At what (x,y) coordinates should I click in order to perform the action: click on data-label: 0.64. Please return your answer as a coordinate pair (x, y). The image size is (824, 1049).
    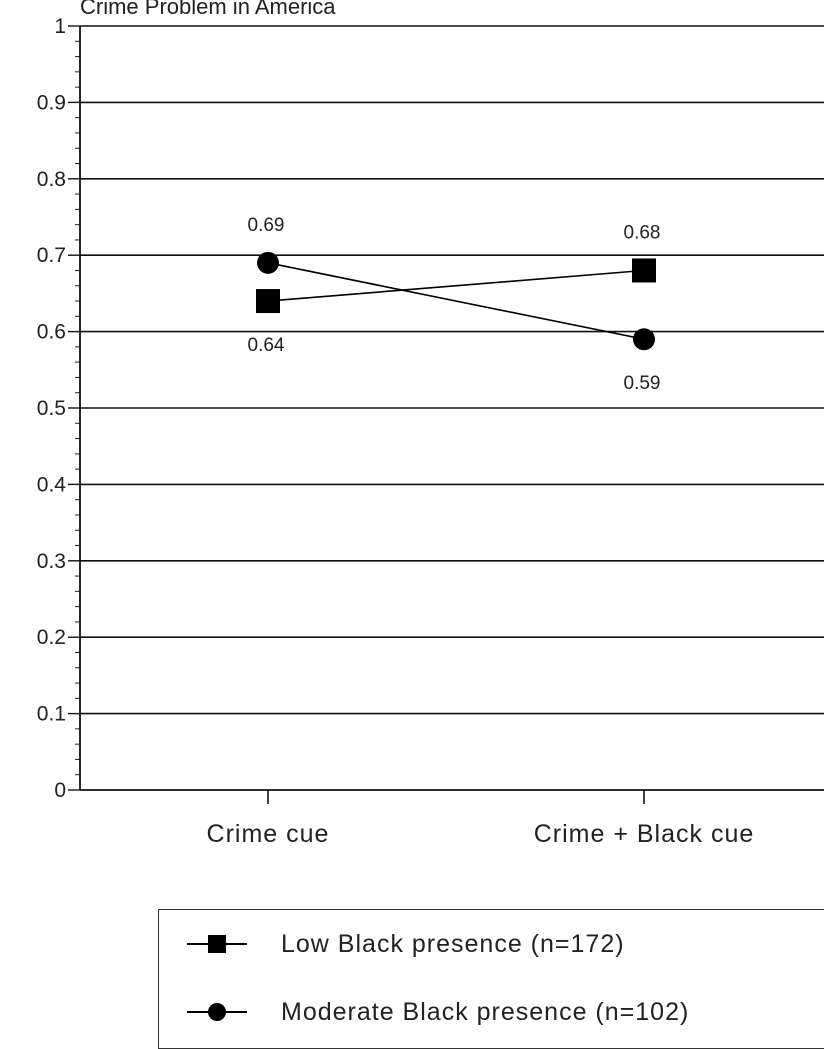
    Looking at the image, I should click on (266, 345).